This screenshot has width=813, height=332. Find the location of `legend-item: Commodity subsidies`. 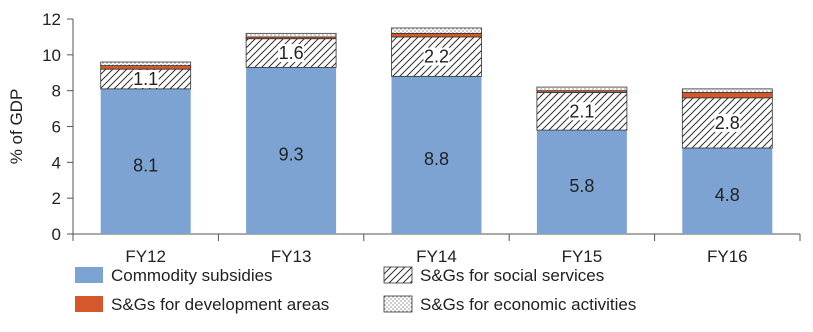

legend-item: Commodity subsidies is located at coordinates (174, 275).